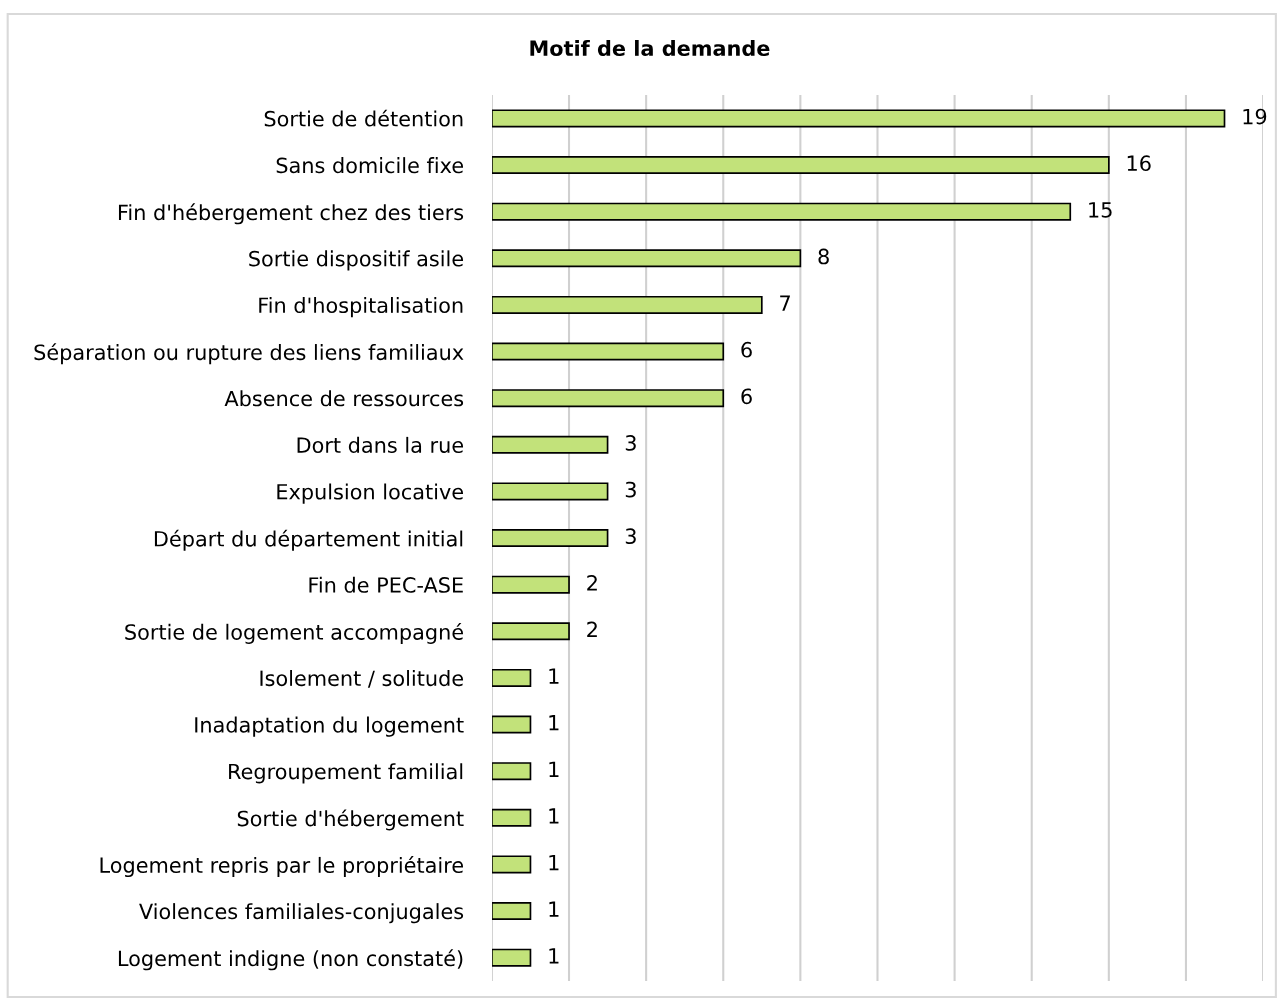 This screenshot has height=1001, width=1281. Describe the element at coordinates (294, 633) in the screenshot. I see `y-tick-label: Sortie de logement accompagné` at that location.